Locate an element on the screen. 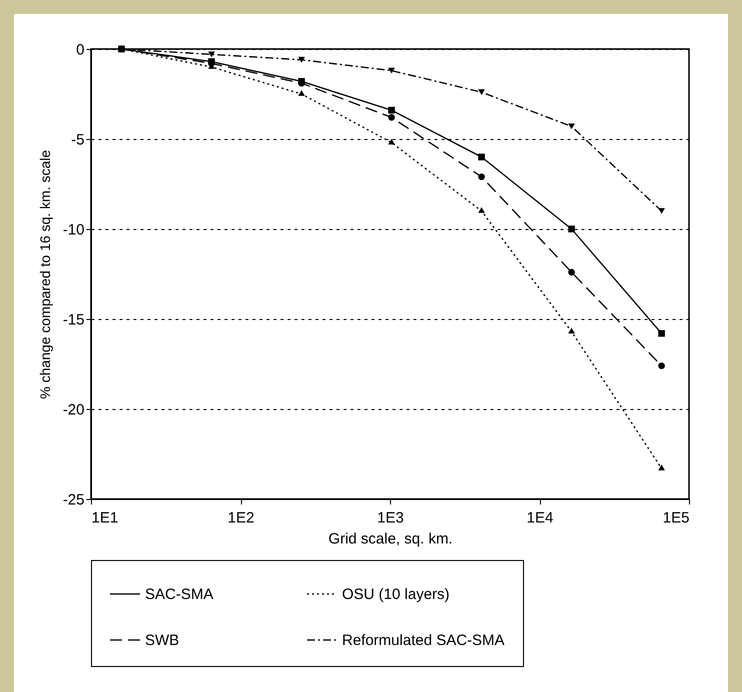 The image size is (742, 692). x-tick-label: 1E2 is located at coordinates (241, 518).